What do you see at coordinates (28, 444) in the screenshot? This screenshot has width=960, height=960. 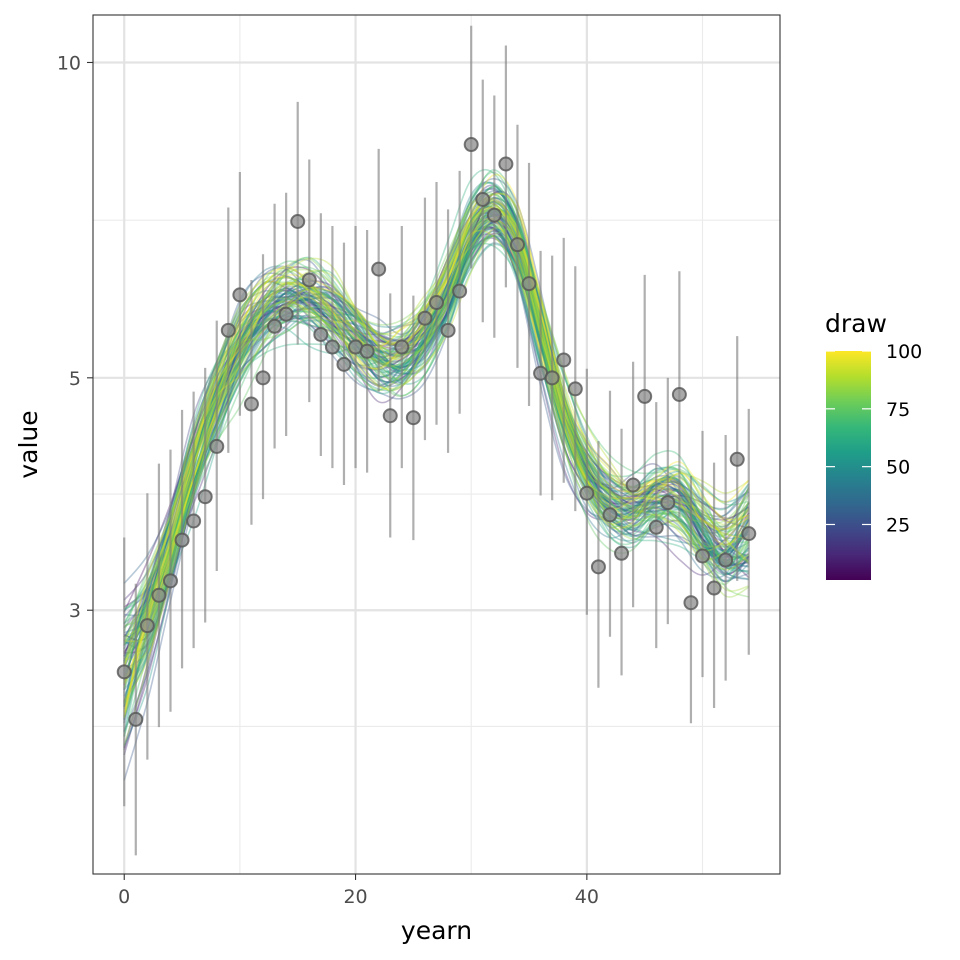 I see `y-axis-title: value` at bounding box center [28, 444].